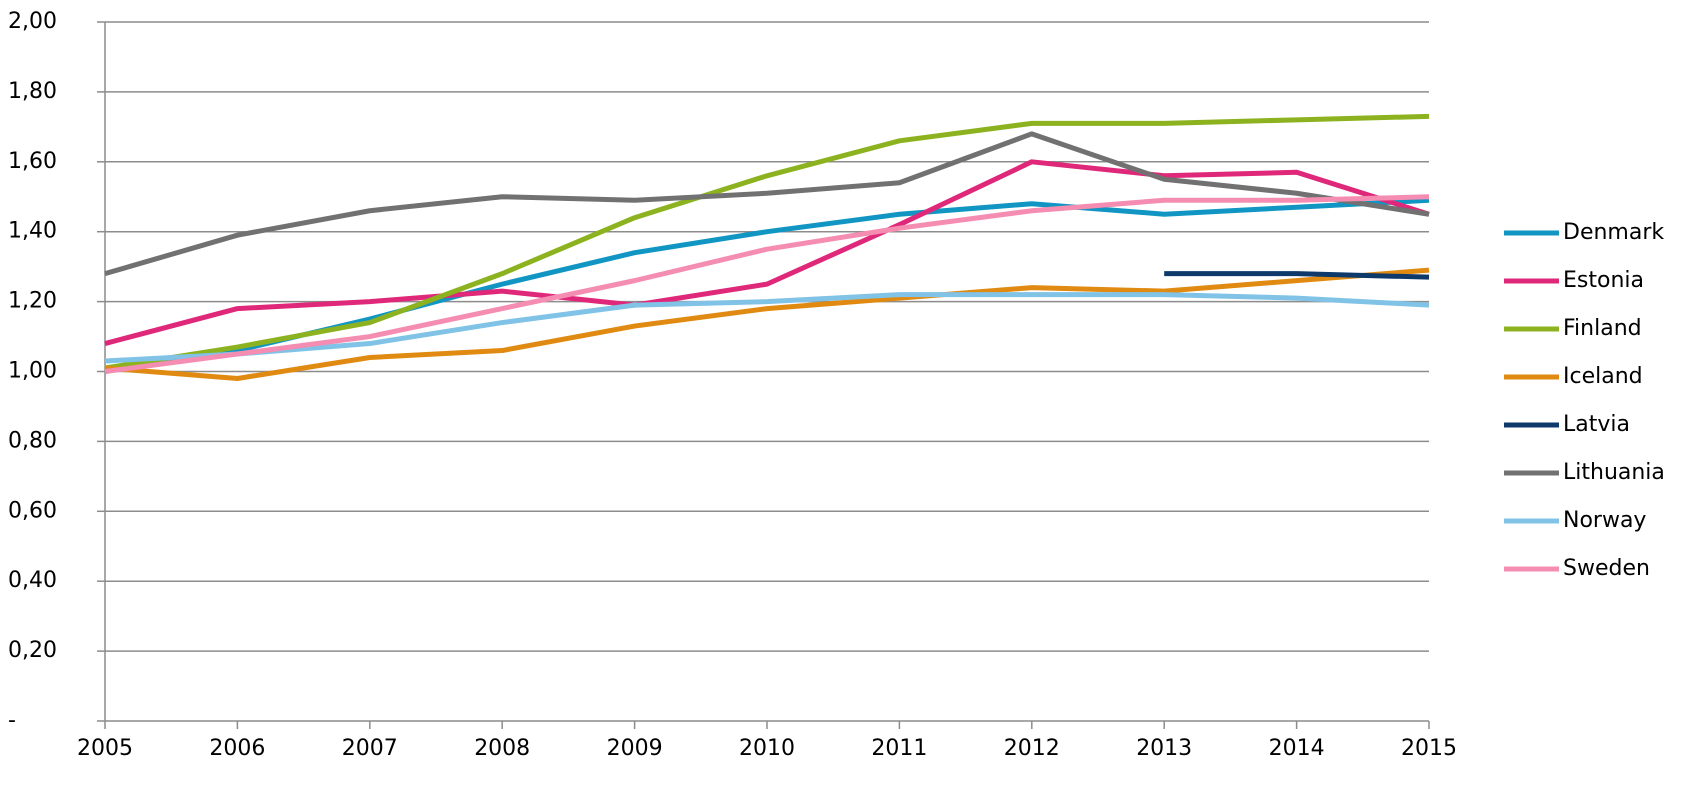 This screenshot has width=1698, height=789. Describe the element at coordinates (1613, 232) in the screenshot. I see `legend-label: Denmark` at that location.